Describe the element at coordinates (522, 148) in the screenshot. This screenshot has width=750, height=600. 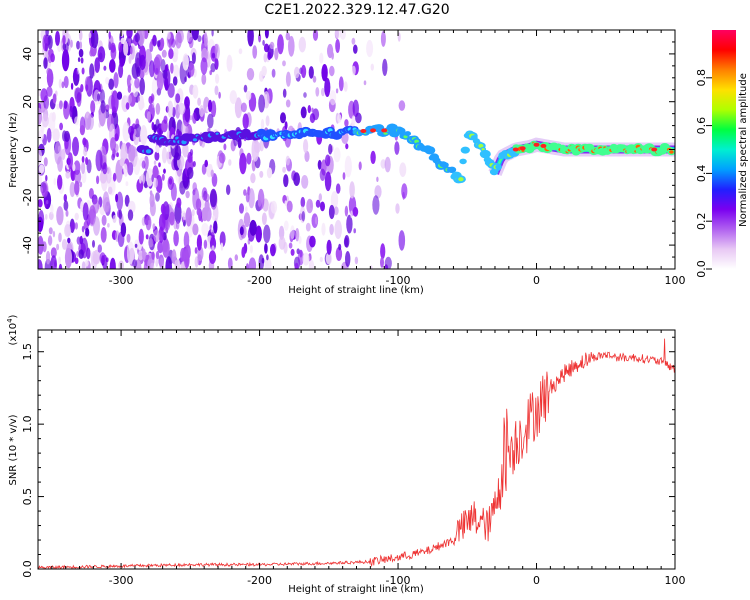
I see `ridge-peak` at that location.